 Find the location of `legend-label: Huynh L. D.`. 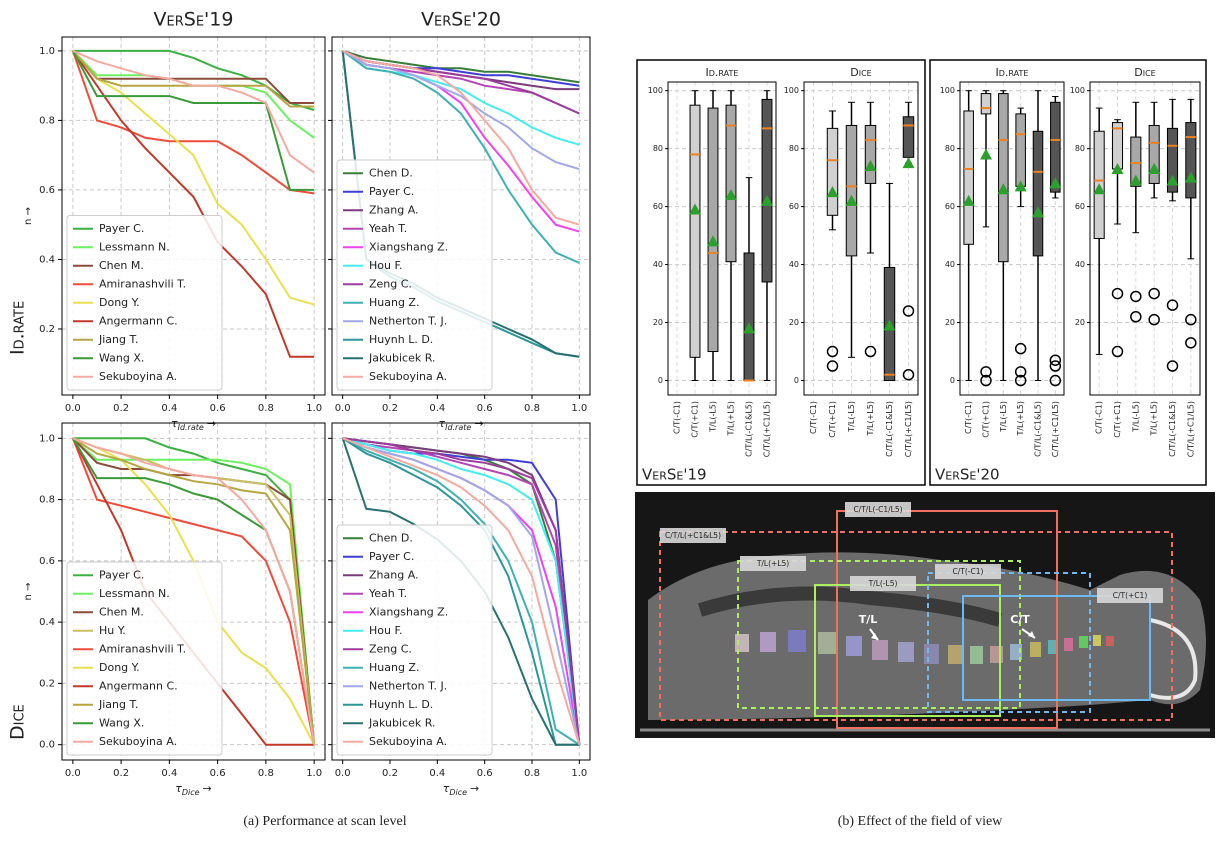

legend-label: Huynh L. D. is located at coordinates (401, 339).